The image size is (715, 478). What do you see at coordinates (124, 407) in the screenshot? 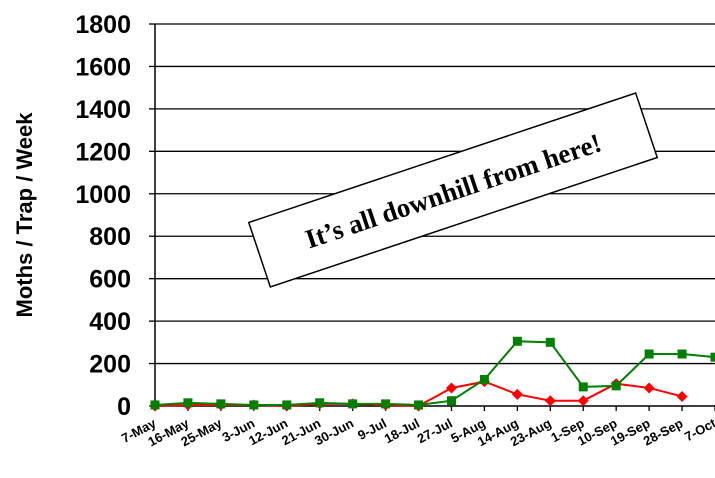
I see `y-tick-label: 0` at bounding box center [124, 407].